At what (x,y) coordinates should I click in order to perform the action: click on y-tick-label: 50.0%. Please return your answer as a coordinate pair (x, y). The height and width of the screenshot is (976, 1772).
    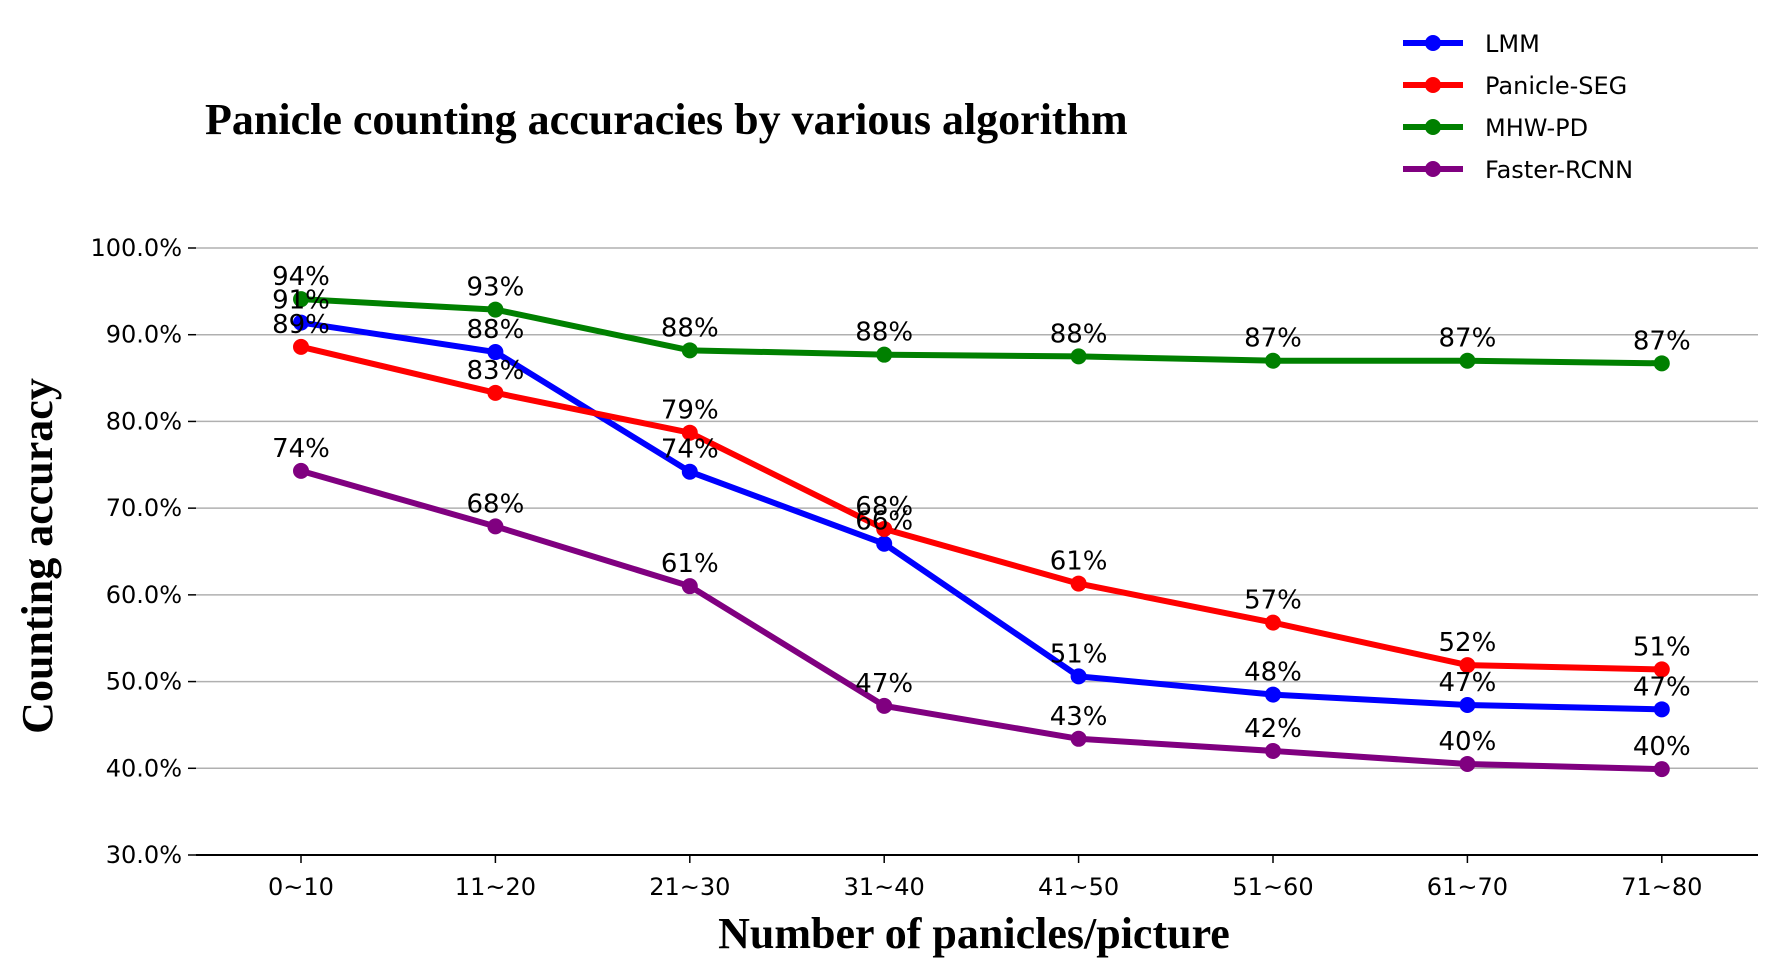
    Looking at the image, I should click on (144, 682).